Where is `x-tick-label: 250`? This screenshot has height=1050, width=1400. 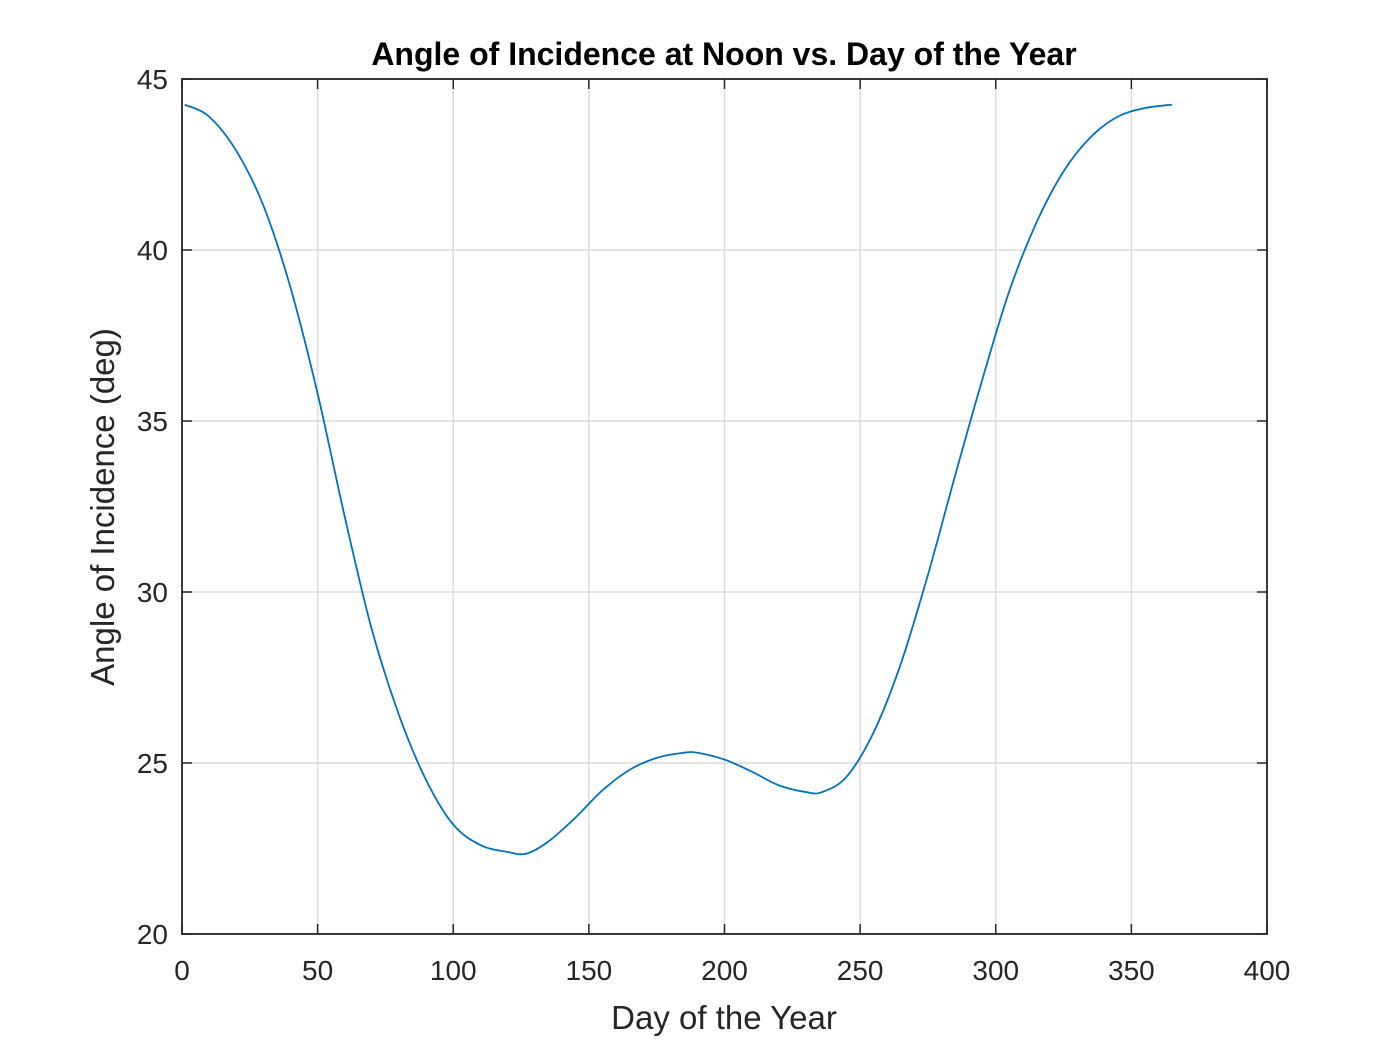
x-tick-label: 250 is located at coordinates (860, 970).